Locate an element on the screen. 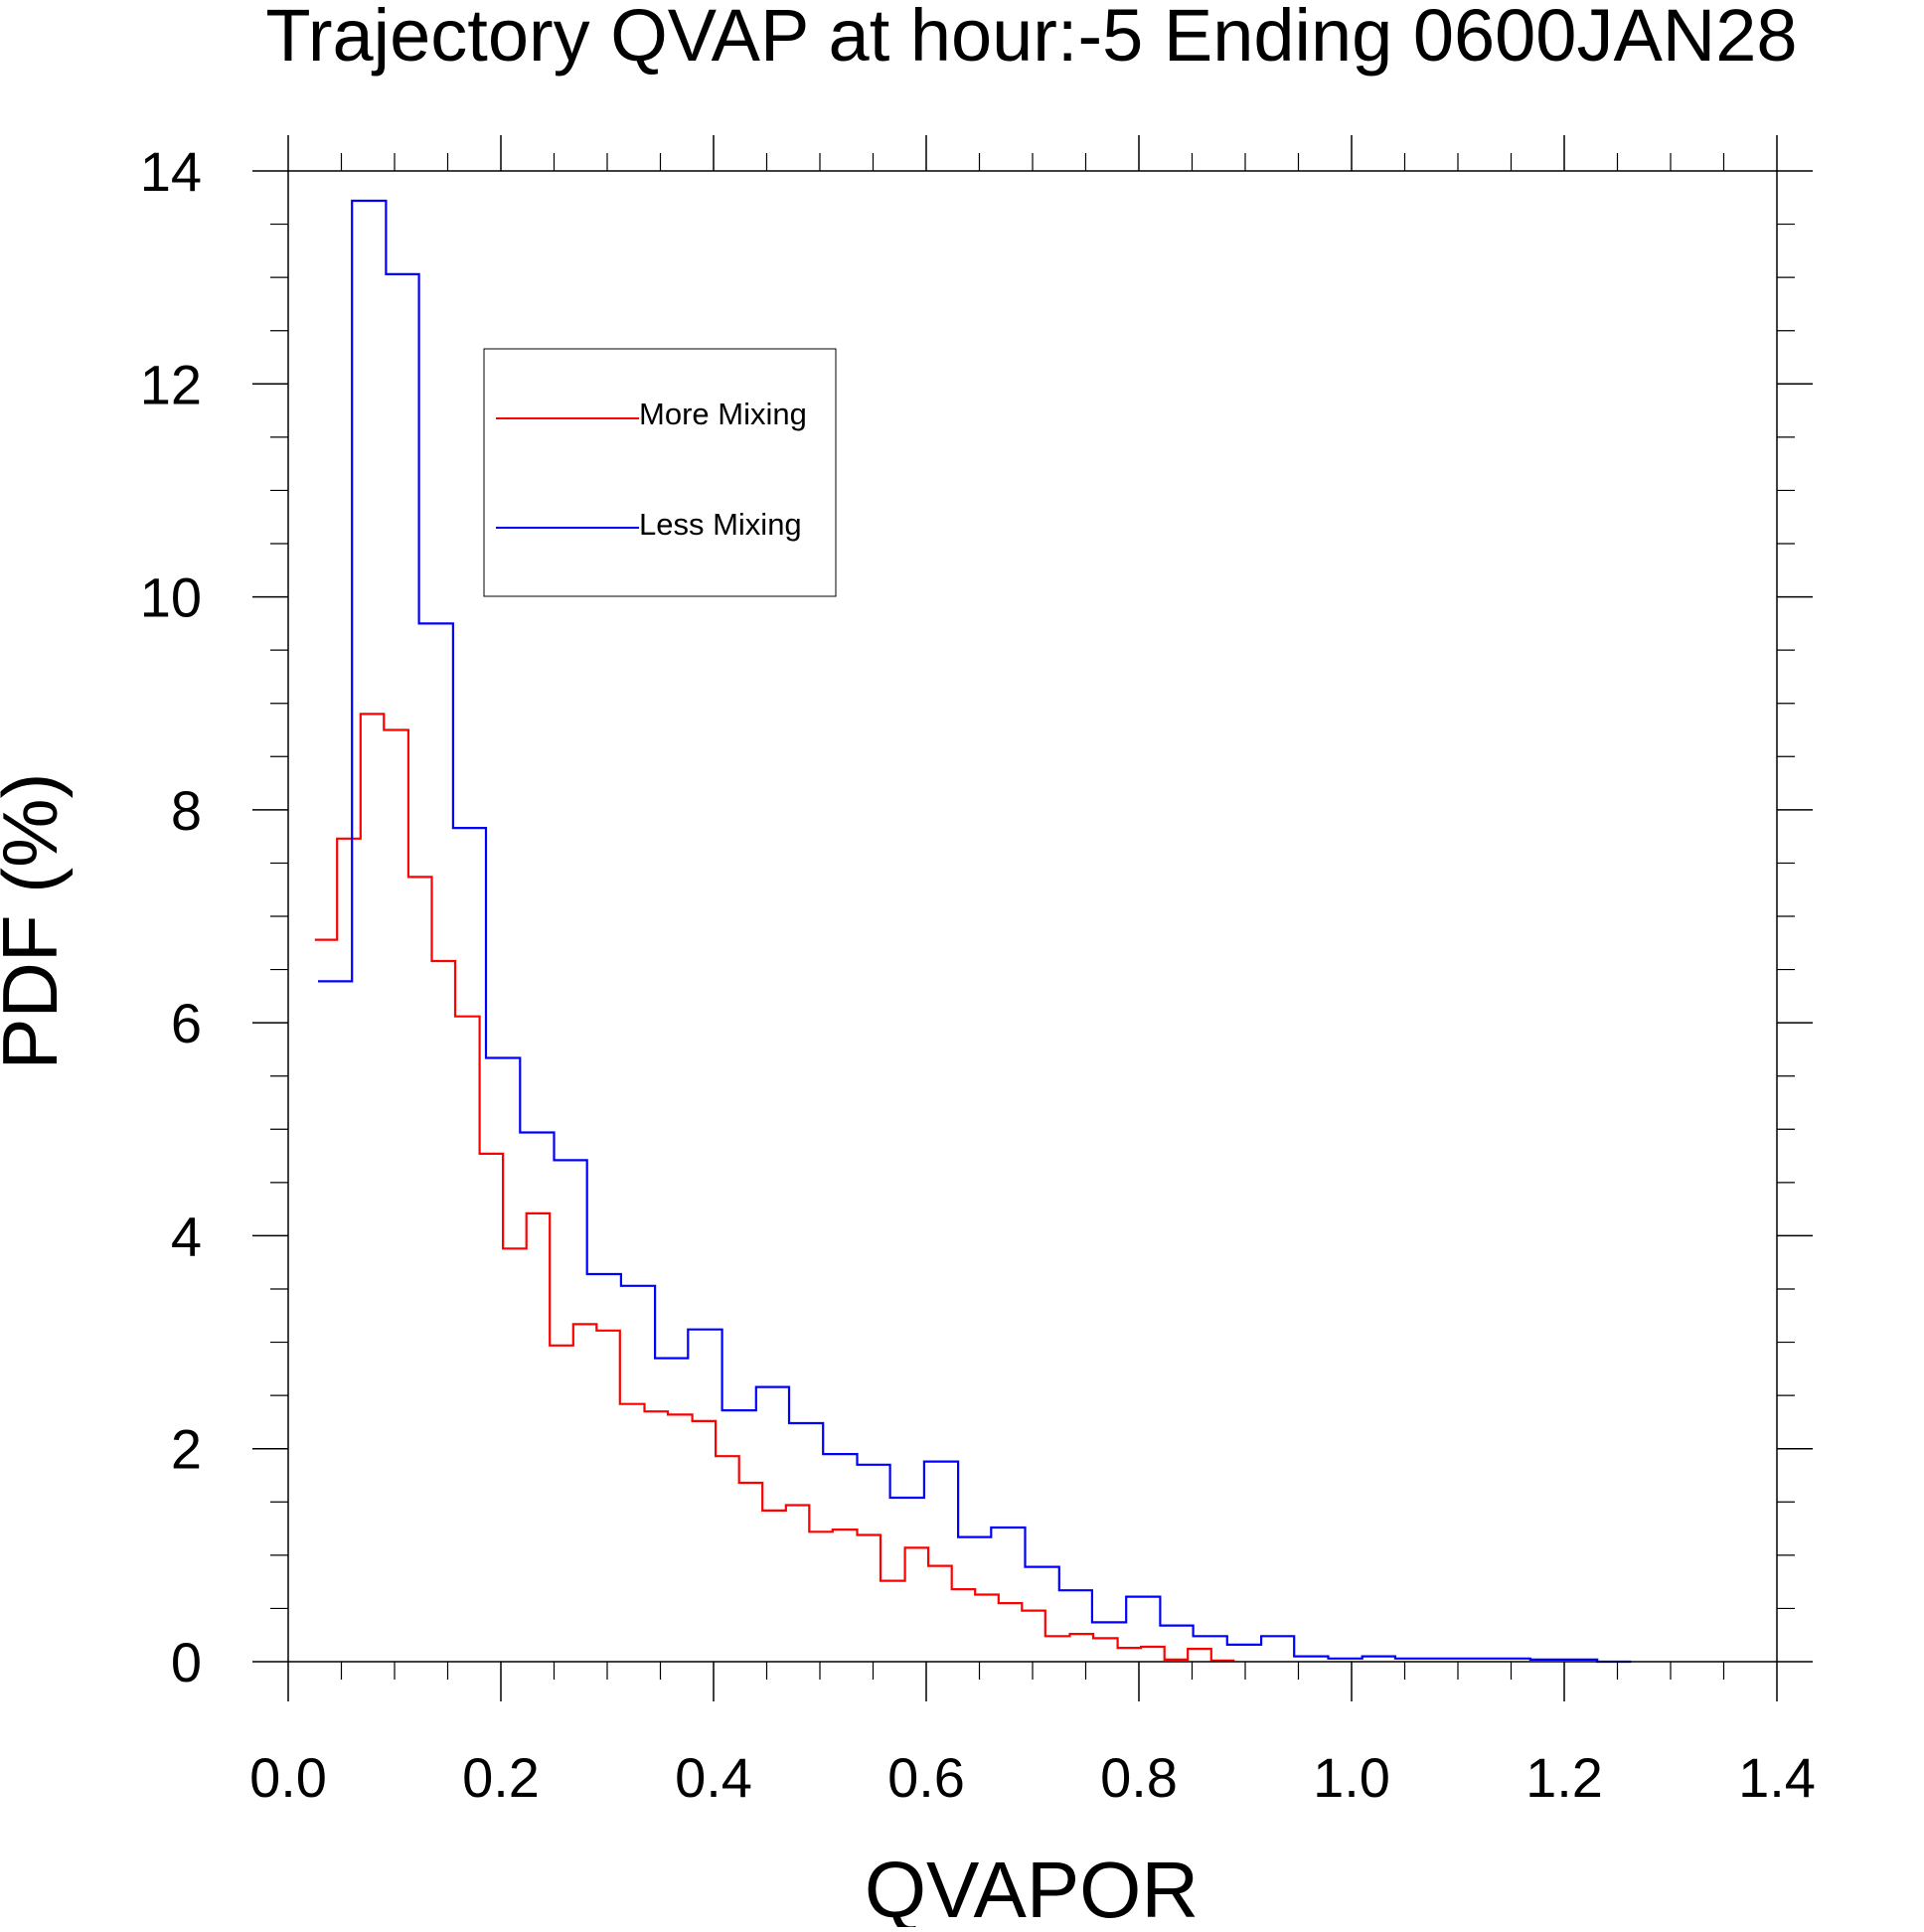  x-tick-label: 1.4 is located at coordinates (1777, 1777).